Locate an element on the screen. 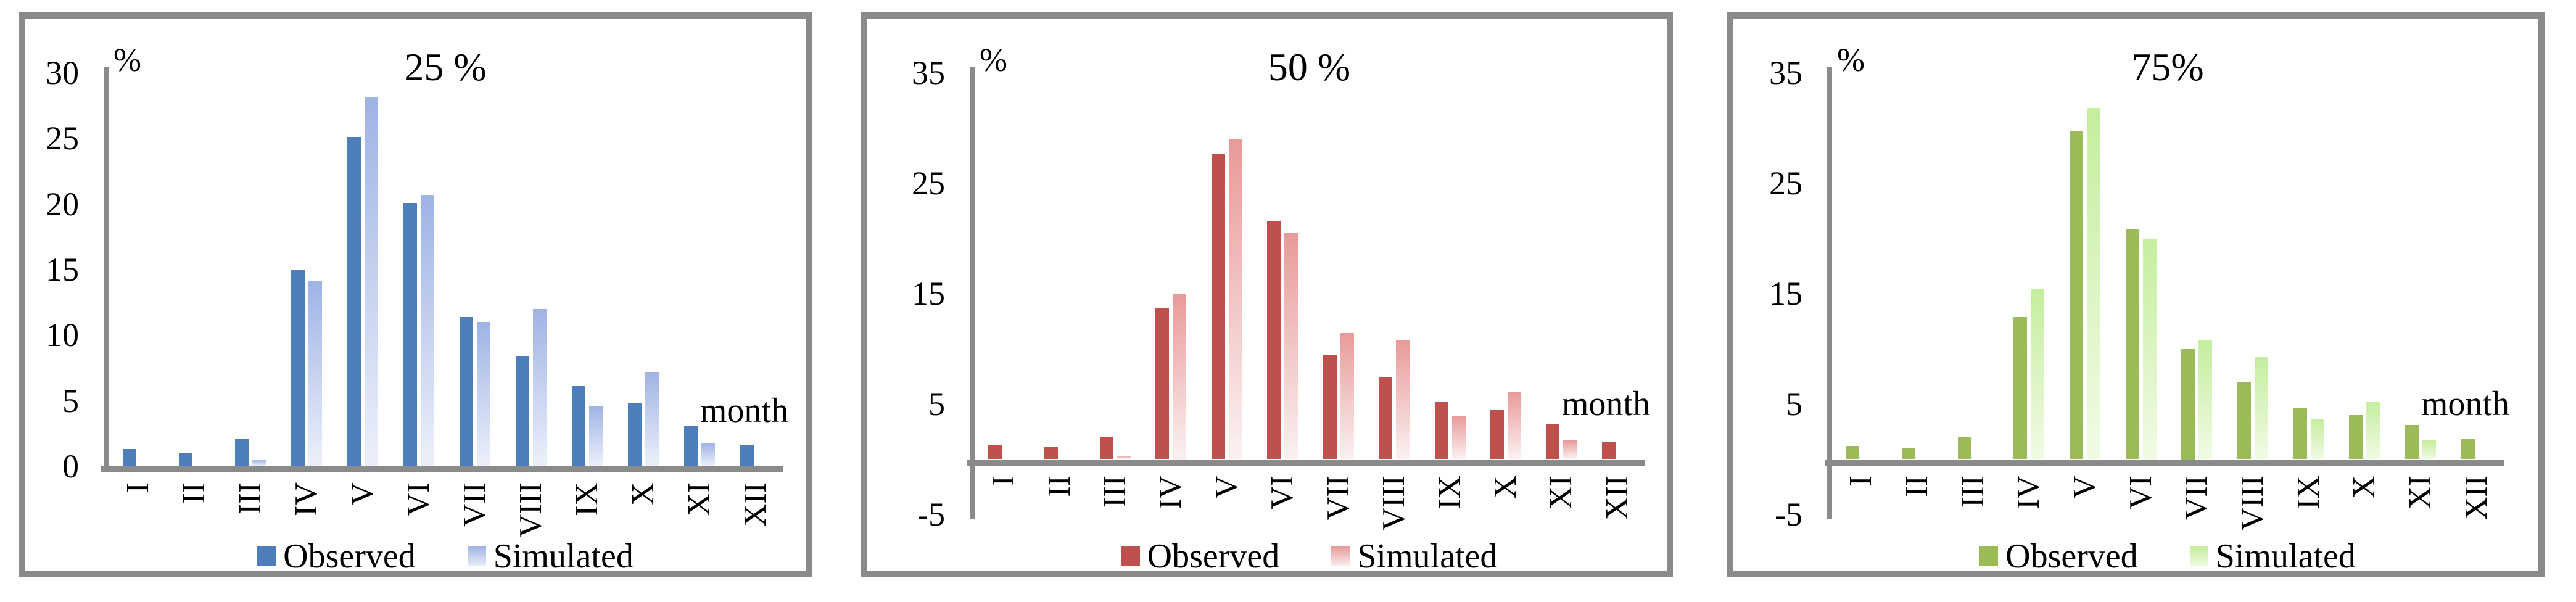 Image resolution: width=2576 pixels, height=602 pixels. legend-label-observed: Observed is located at coordinates (2071, 556).